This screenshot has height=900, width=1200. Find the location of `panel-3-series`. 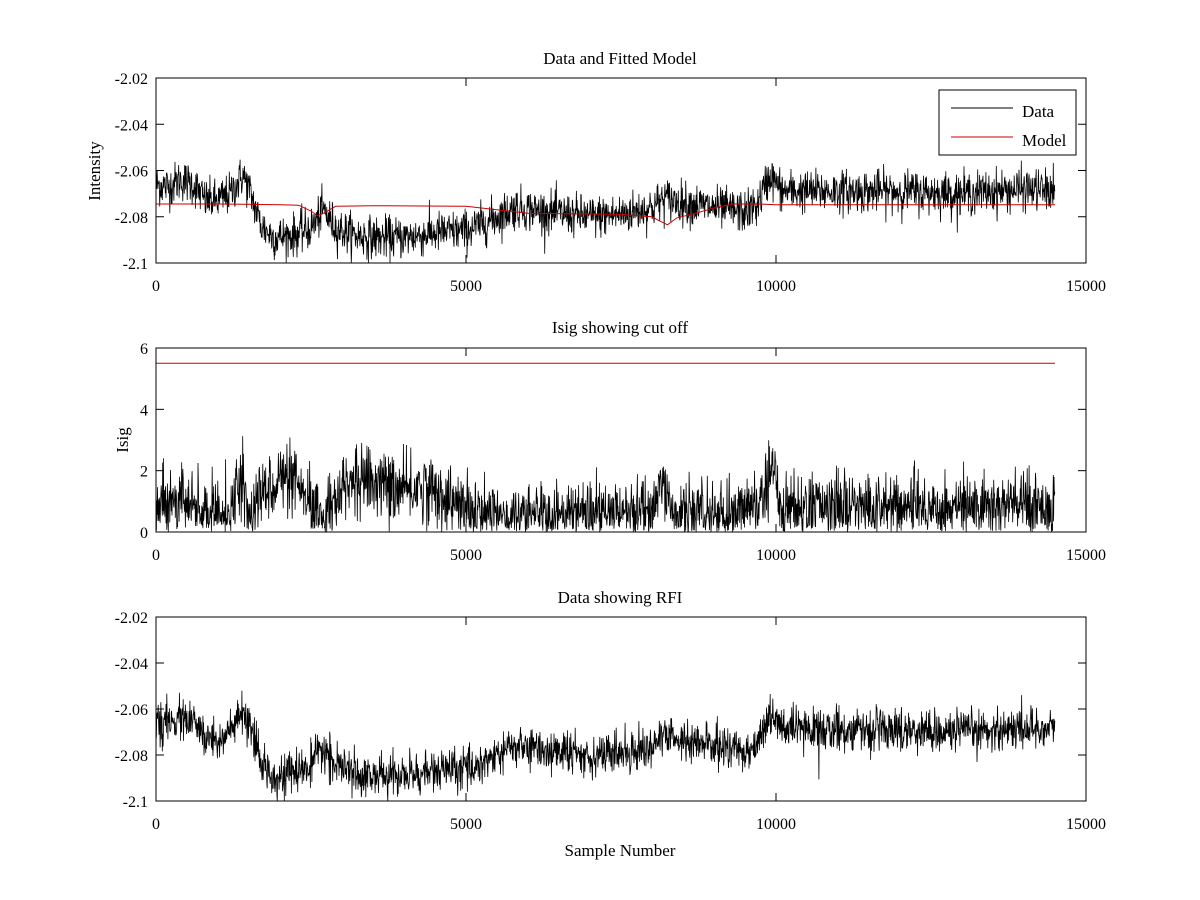

panel-3-series is located at coordinates (605, 746).